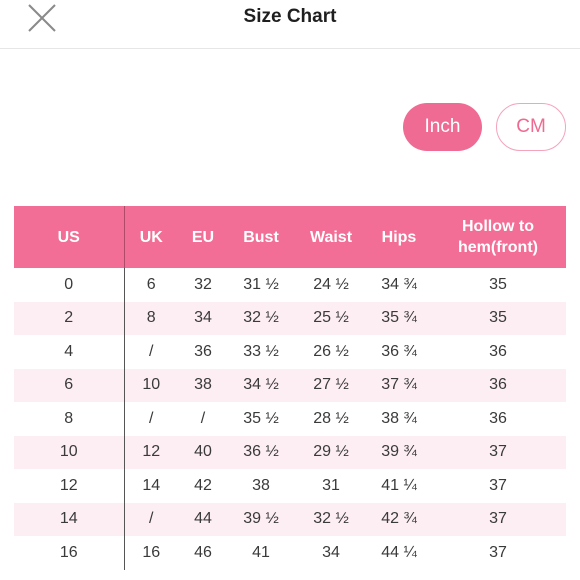 This screenshot has width=580, height=580. Describe the element at coordinates (69, 285) in the screenshot. I see `cell-us: 0` at that location.